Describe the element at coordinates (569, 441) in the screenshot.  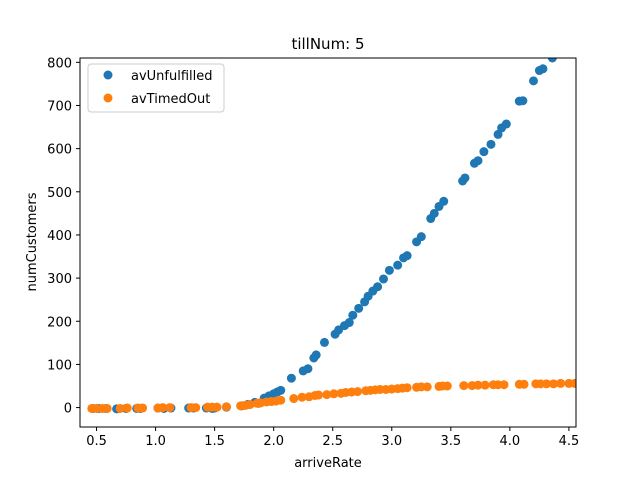
I see `x-tick-label: 4.5` at that location.